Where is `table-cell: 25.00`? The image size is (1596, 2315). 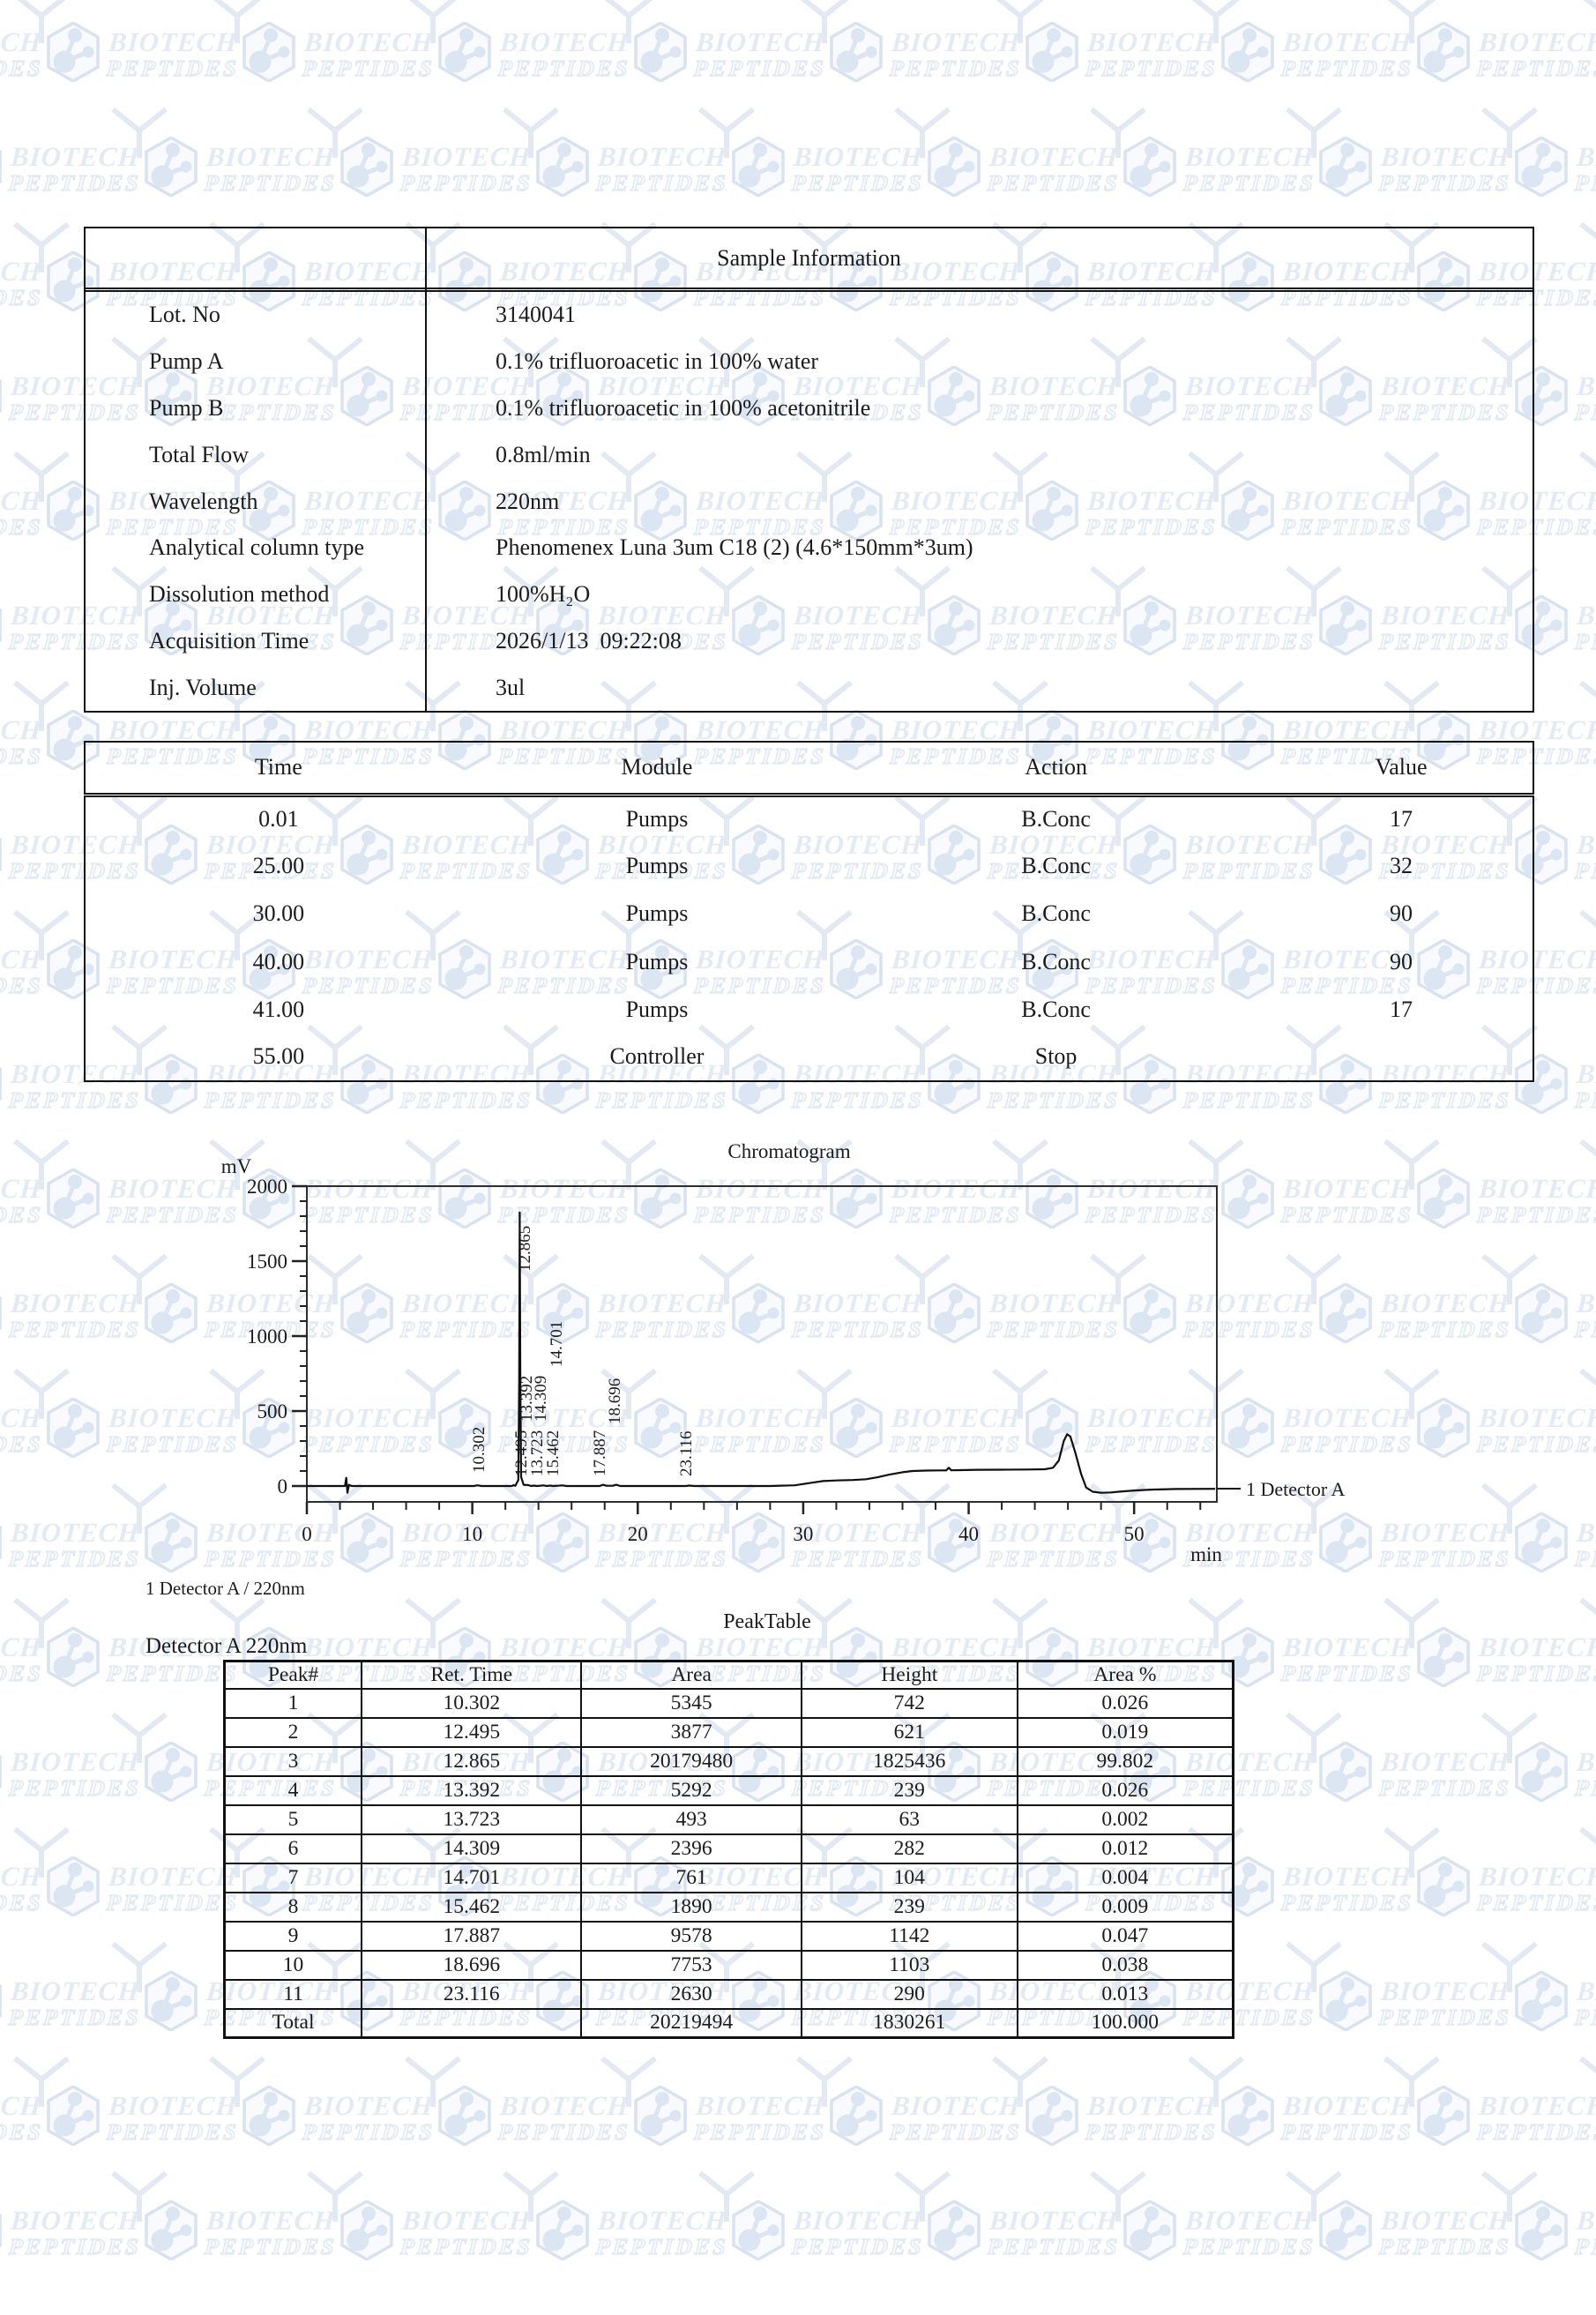 table-cell: 25.00 is located at coordinates (278, 866).